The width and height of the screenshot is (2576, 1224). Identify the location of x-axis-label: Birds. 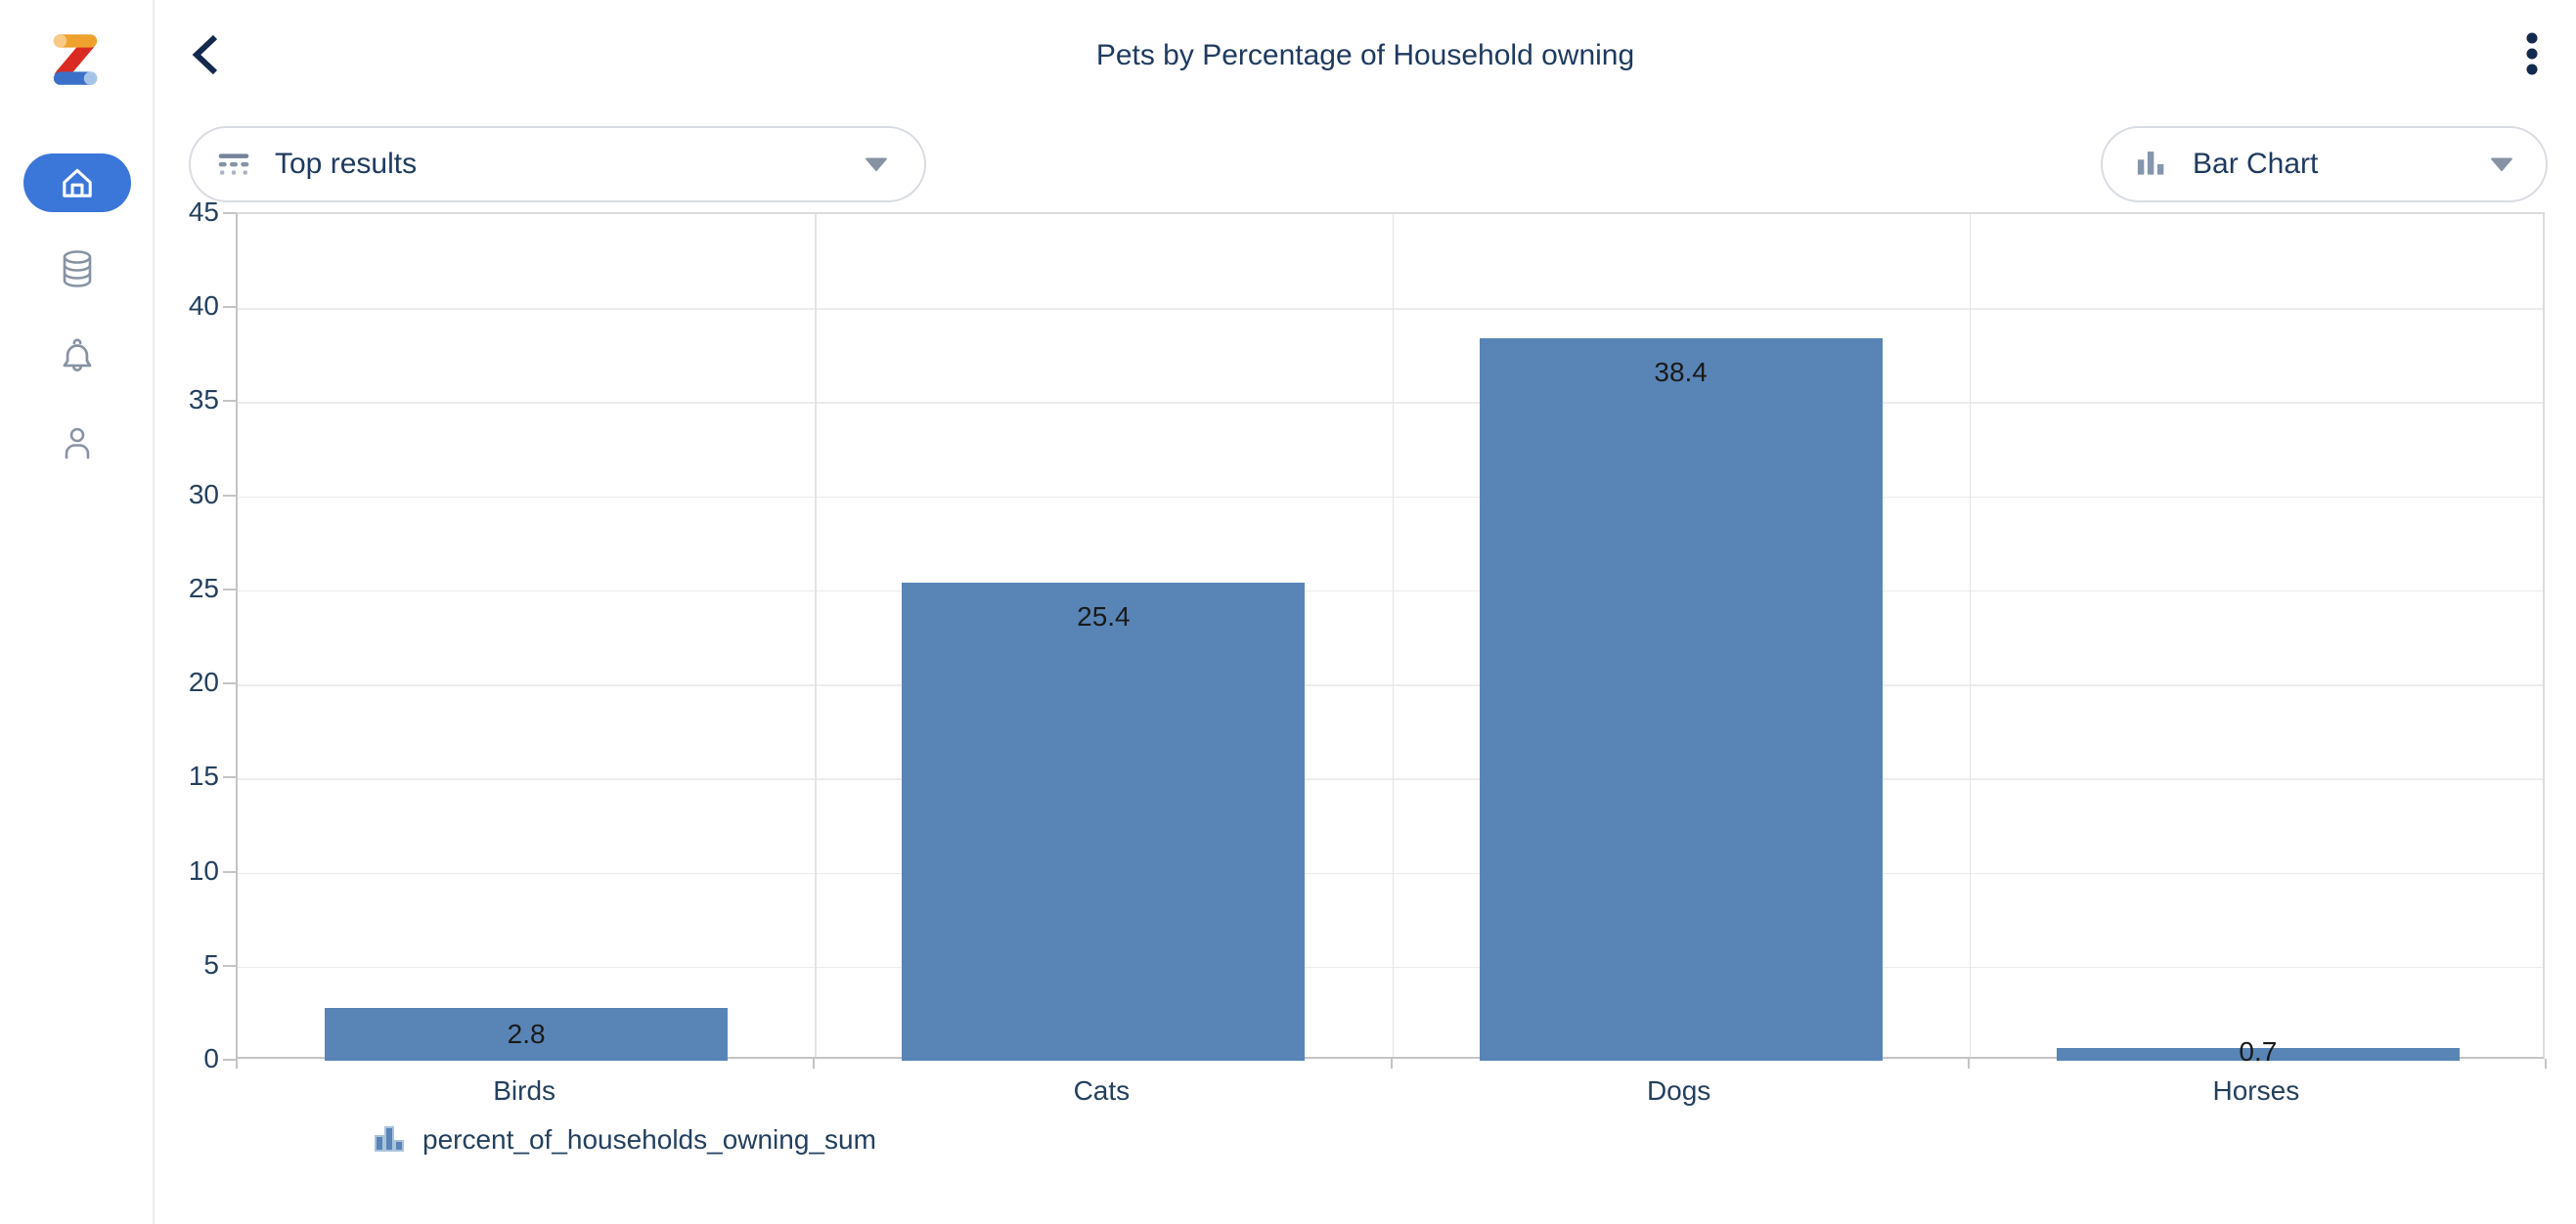
(524, 1090).